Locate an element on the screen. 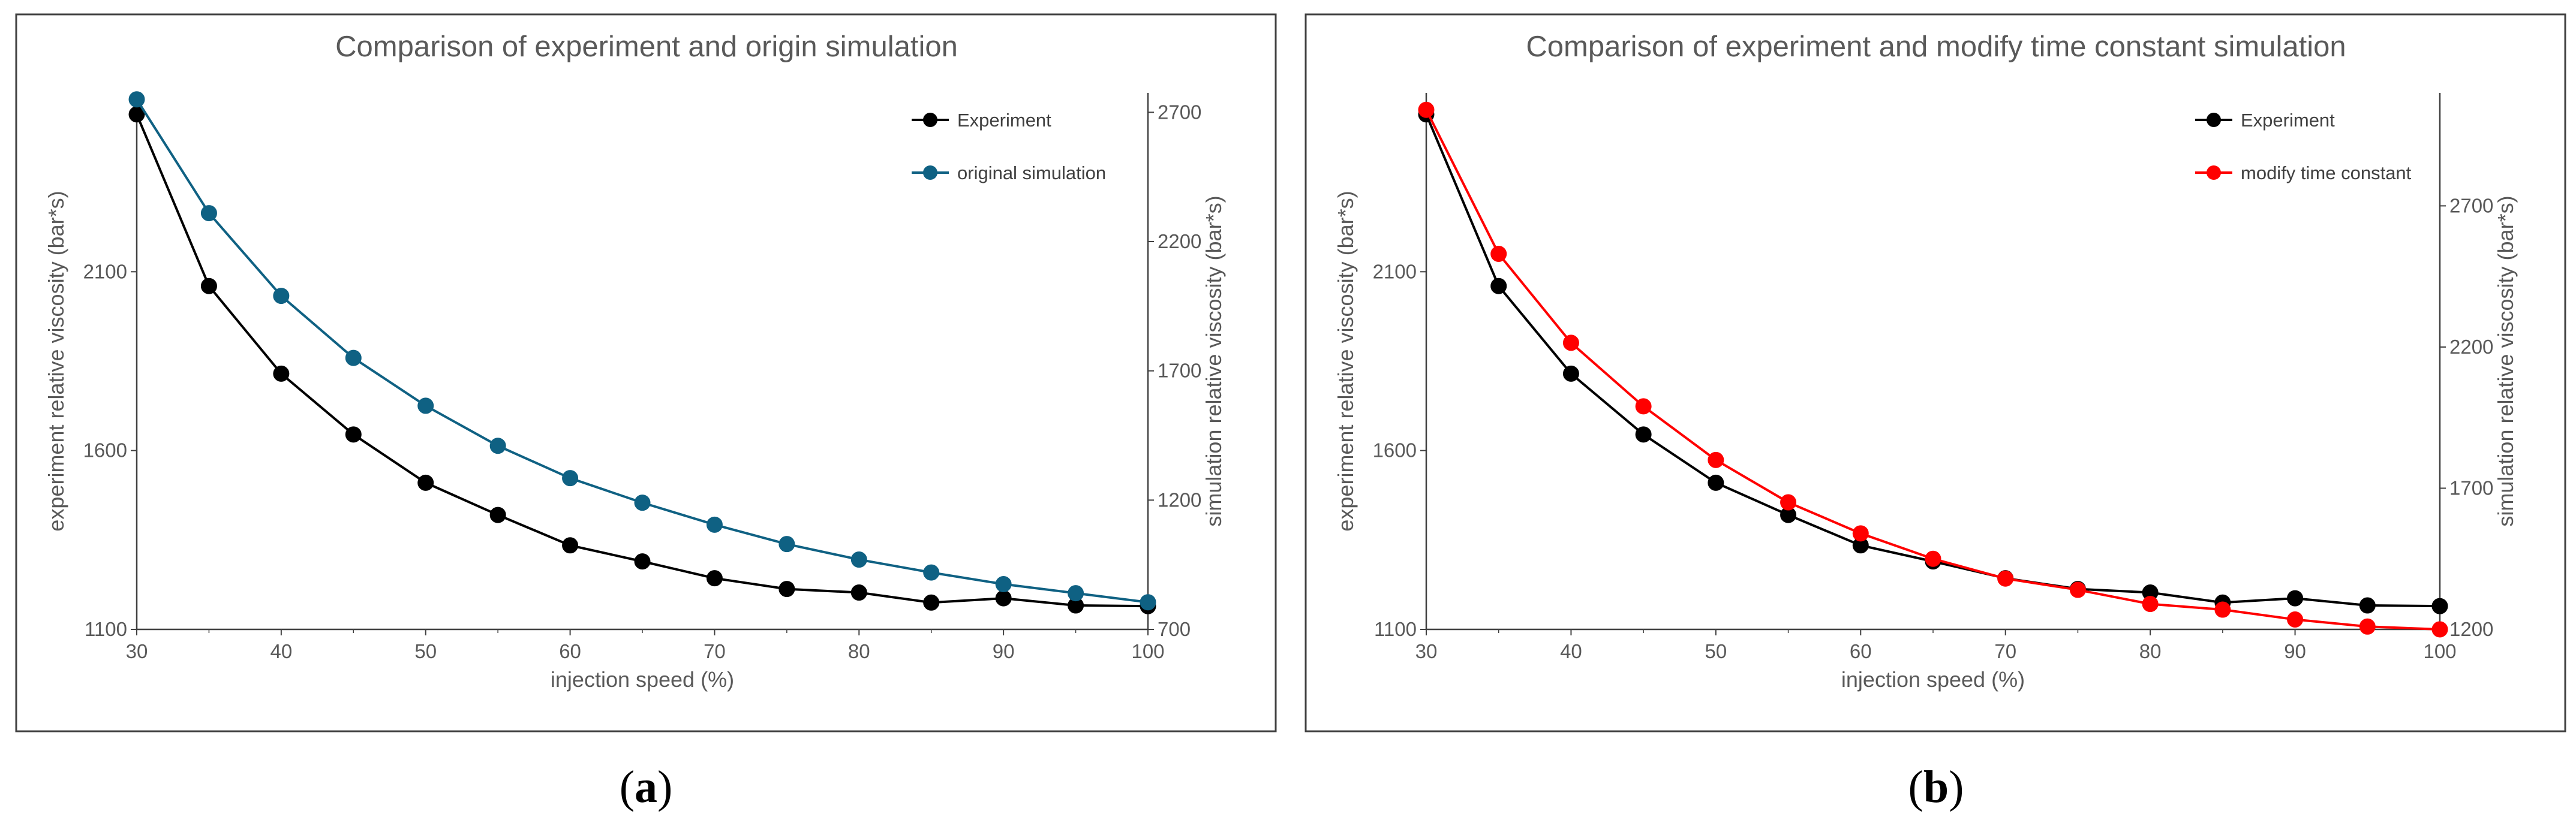  panel-caption: (a) is located at coordinates (646, 787).